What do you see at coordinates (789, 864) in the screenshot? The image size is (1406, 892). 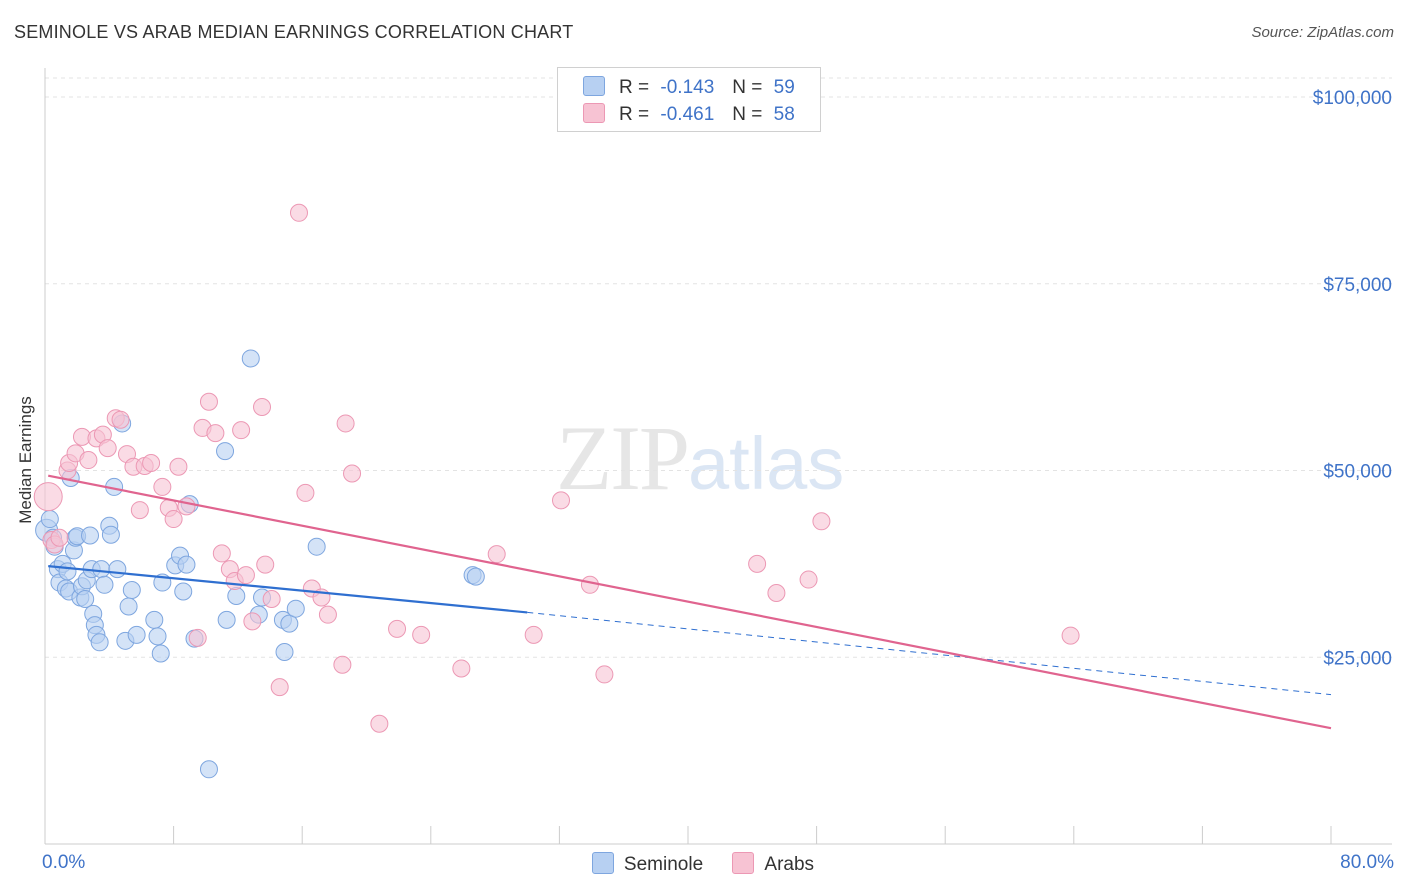 I see `series-name-arabs: Arabs` at bounding box center [789, 864].